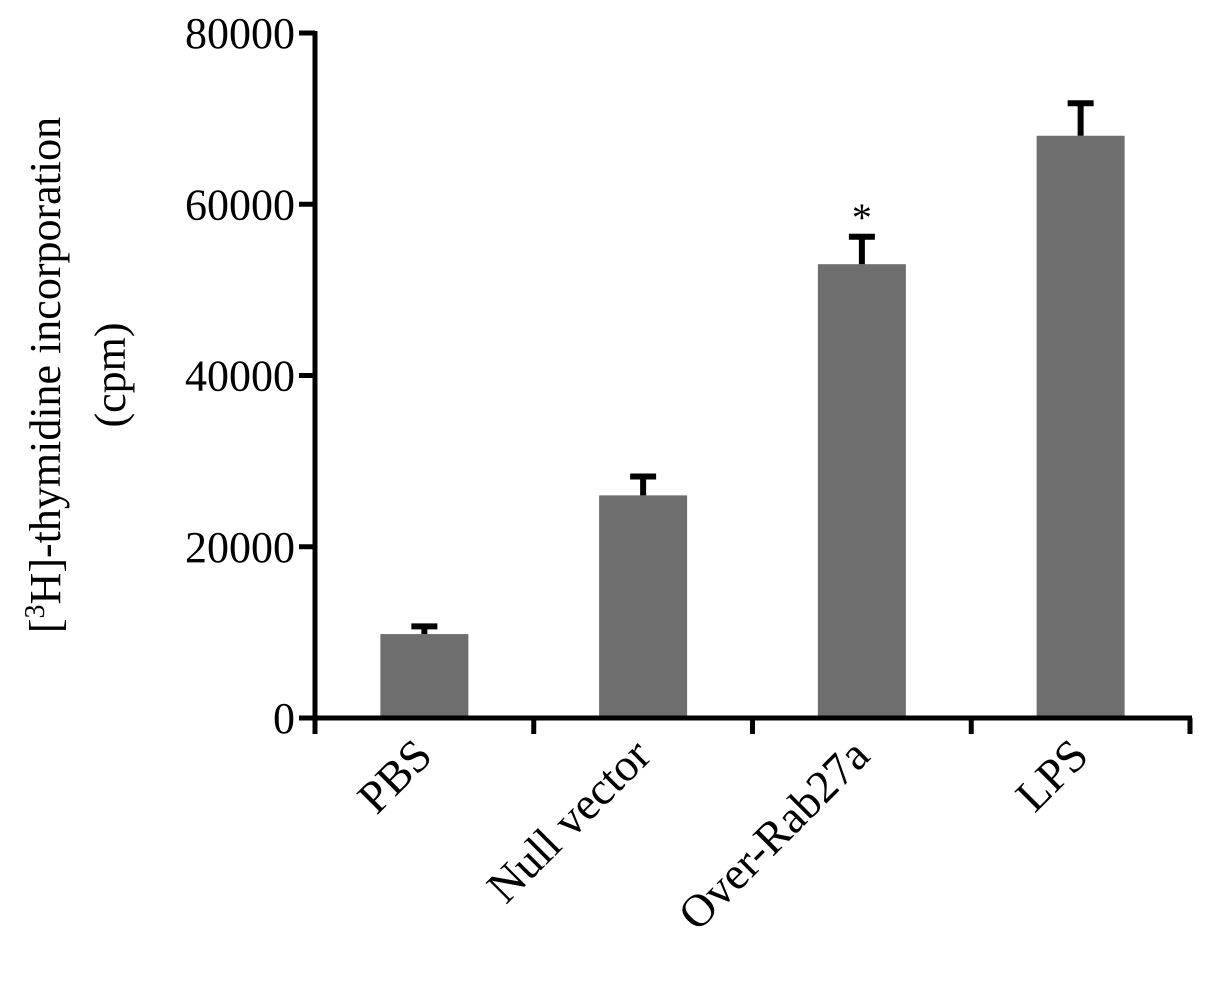  Describe the element at coordinates (35, 611) in the screenshot. I see `y-axis-label-superscript: 3` at that location.